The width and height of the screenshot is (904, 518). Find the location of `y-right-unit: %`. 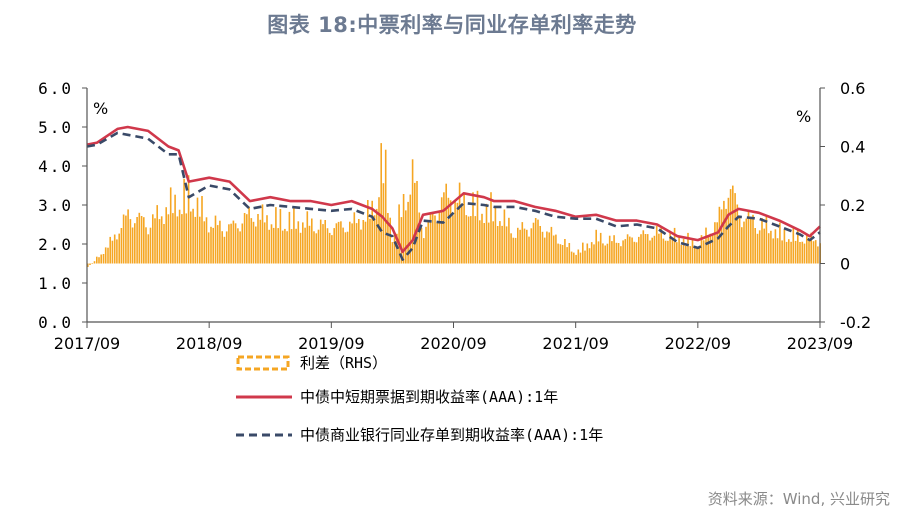

y-right-unit: % is located at coordinates (803, 116).